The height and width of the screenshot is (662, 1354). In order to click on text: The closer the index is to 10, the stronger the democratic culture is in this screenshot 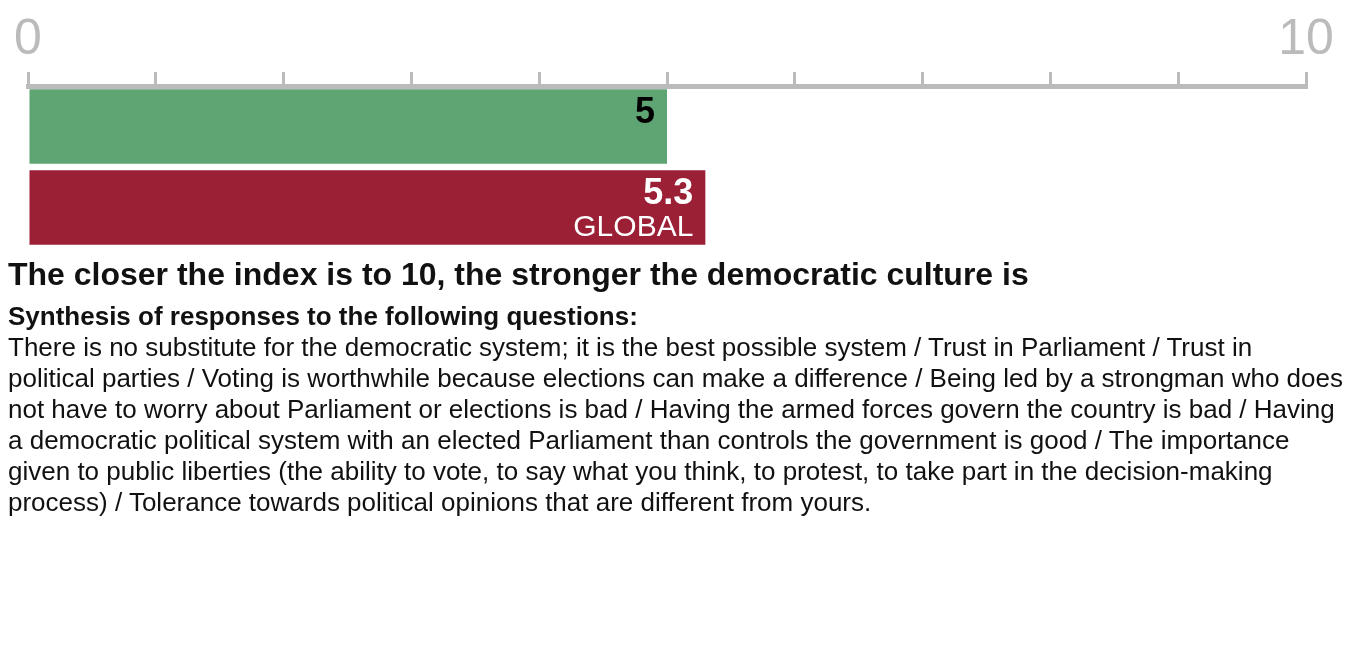, I will do `click(519, 274)`.